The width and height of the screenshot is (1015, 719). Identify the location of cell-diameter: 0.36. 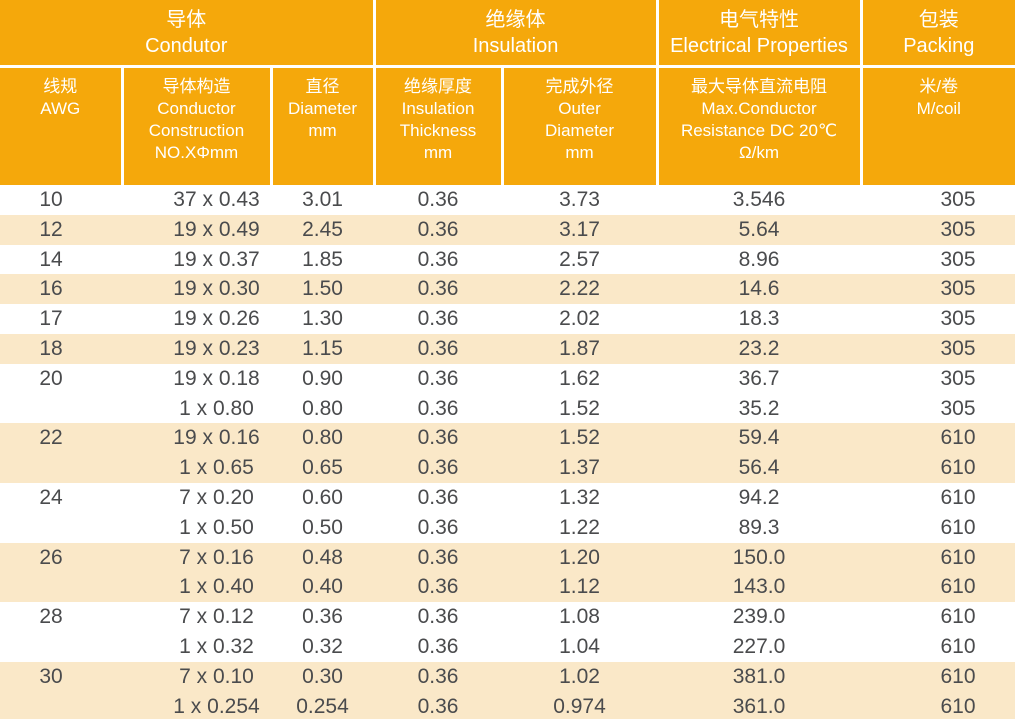
(322, 617).